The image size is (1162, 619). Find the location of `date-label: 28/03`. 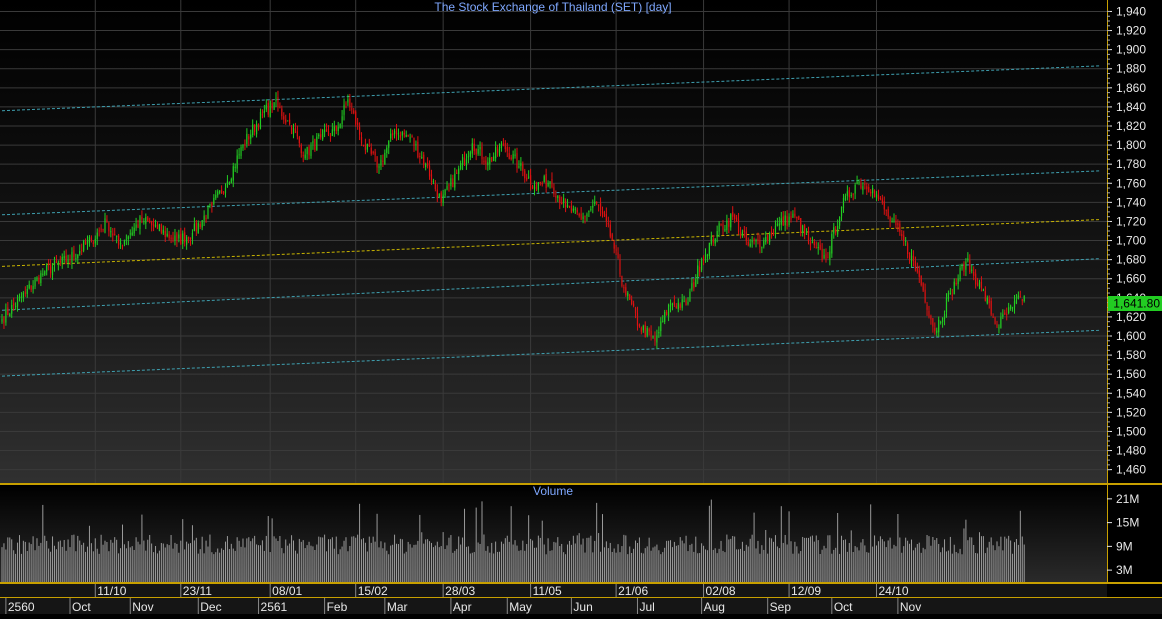

date-label: 28/03 is located at coordinates (460, 591).